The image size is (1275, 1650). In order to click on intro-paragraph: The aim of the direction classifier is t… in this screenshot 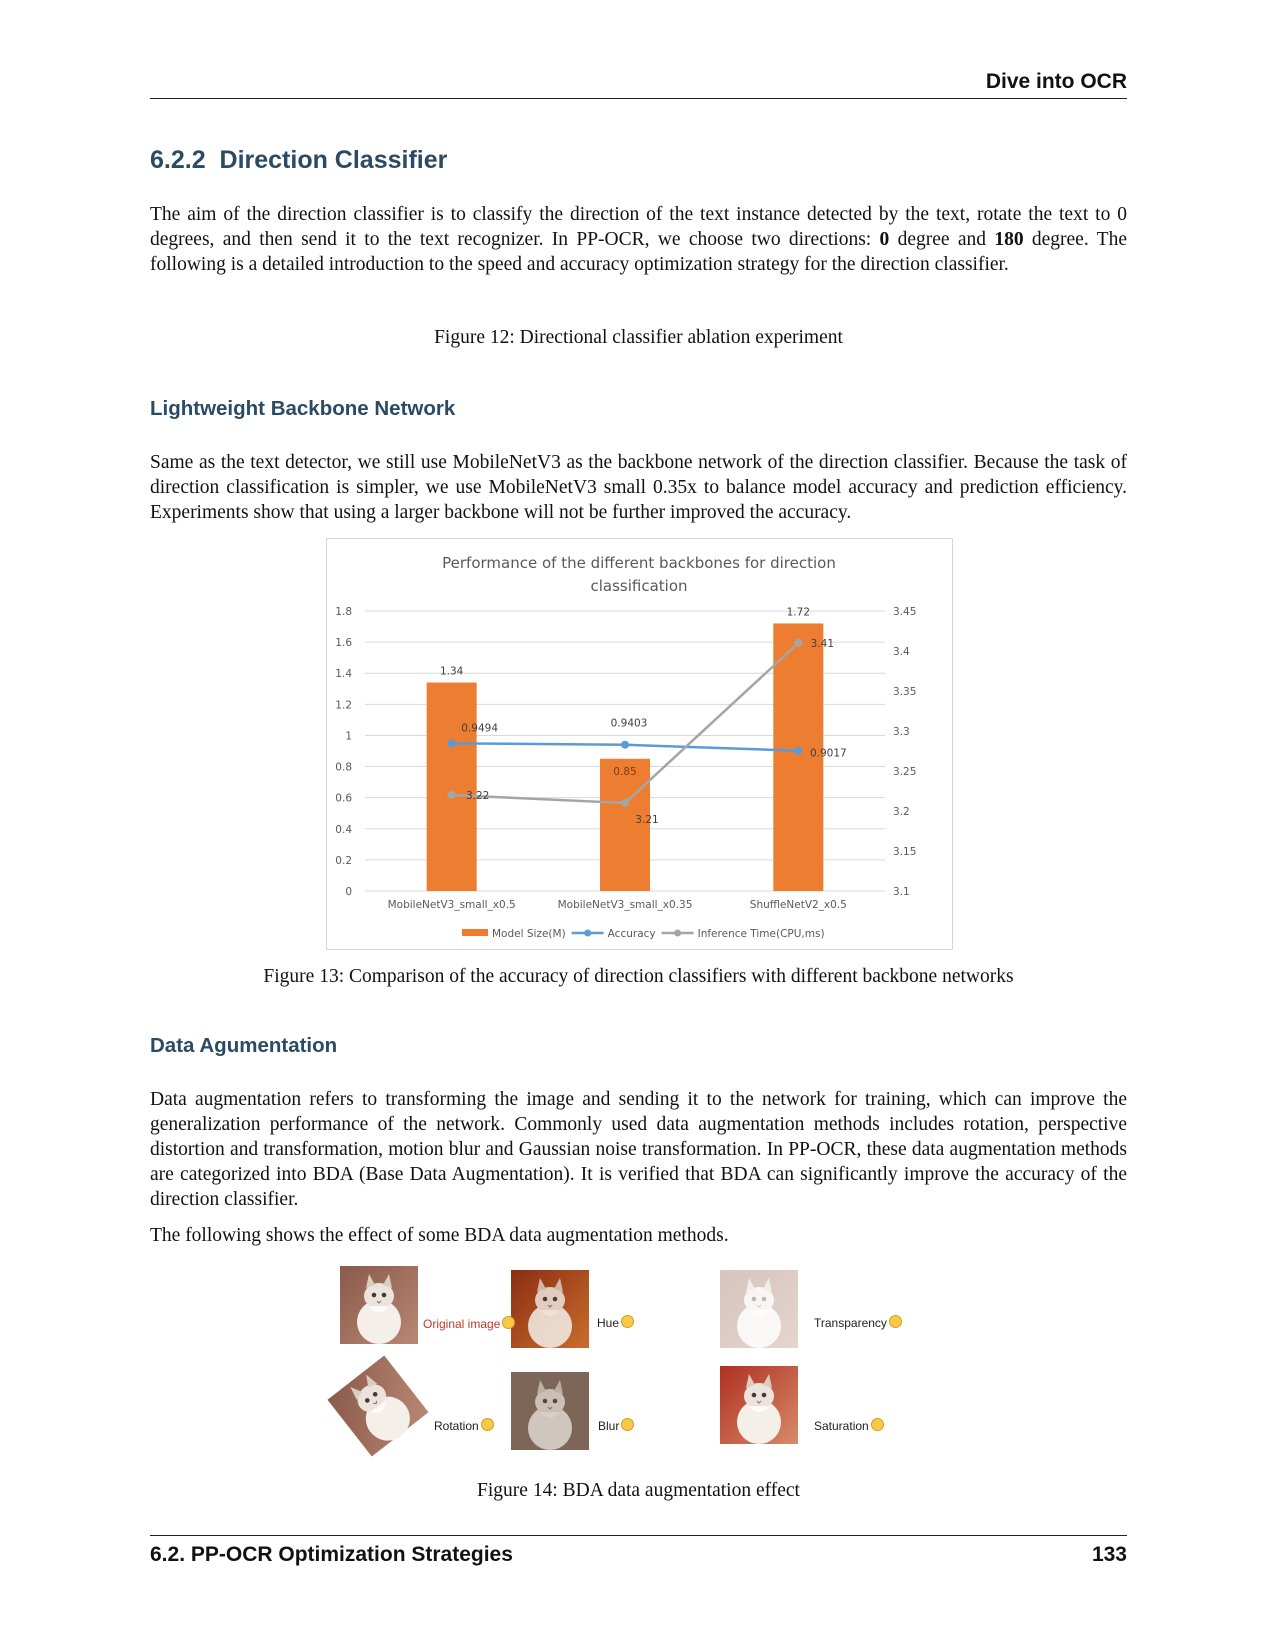, I will do `click(638, 239)`.